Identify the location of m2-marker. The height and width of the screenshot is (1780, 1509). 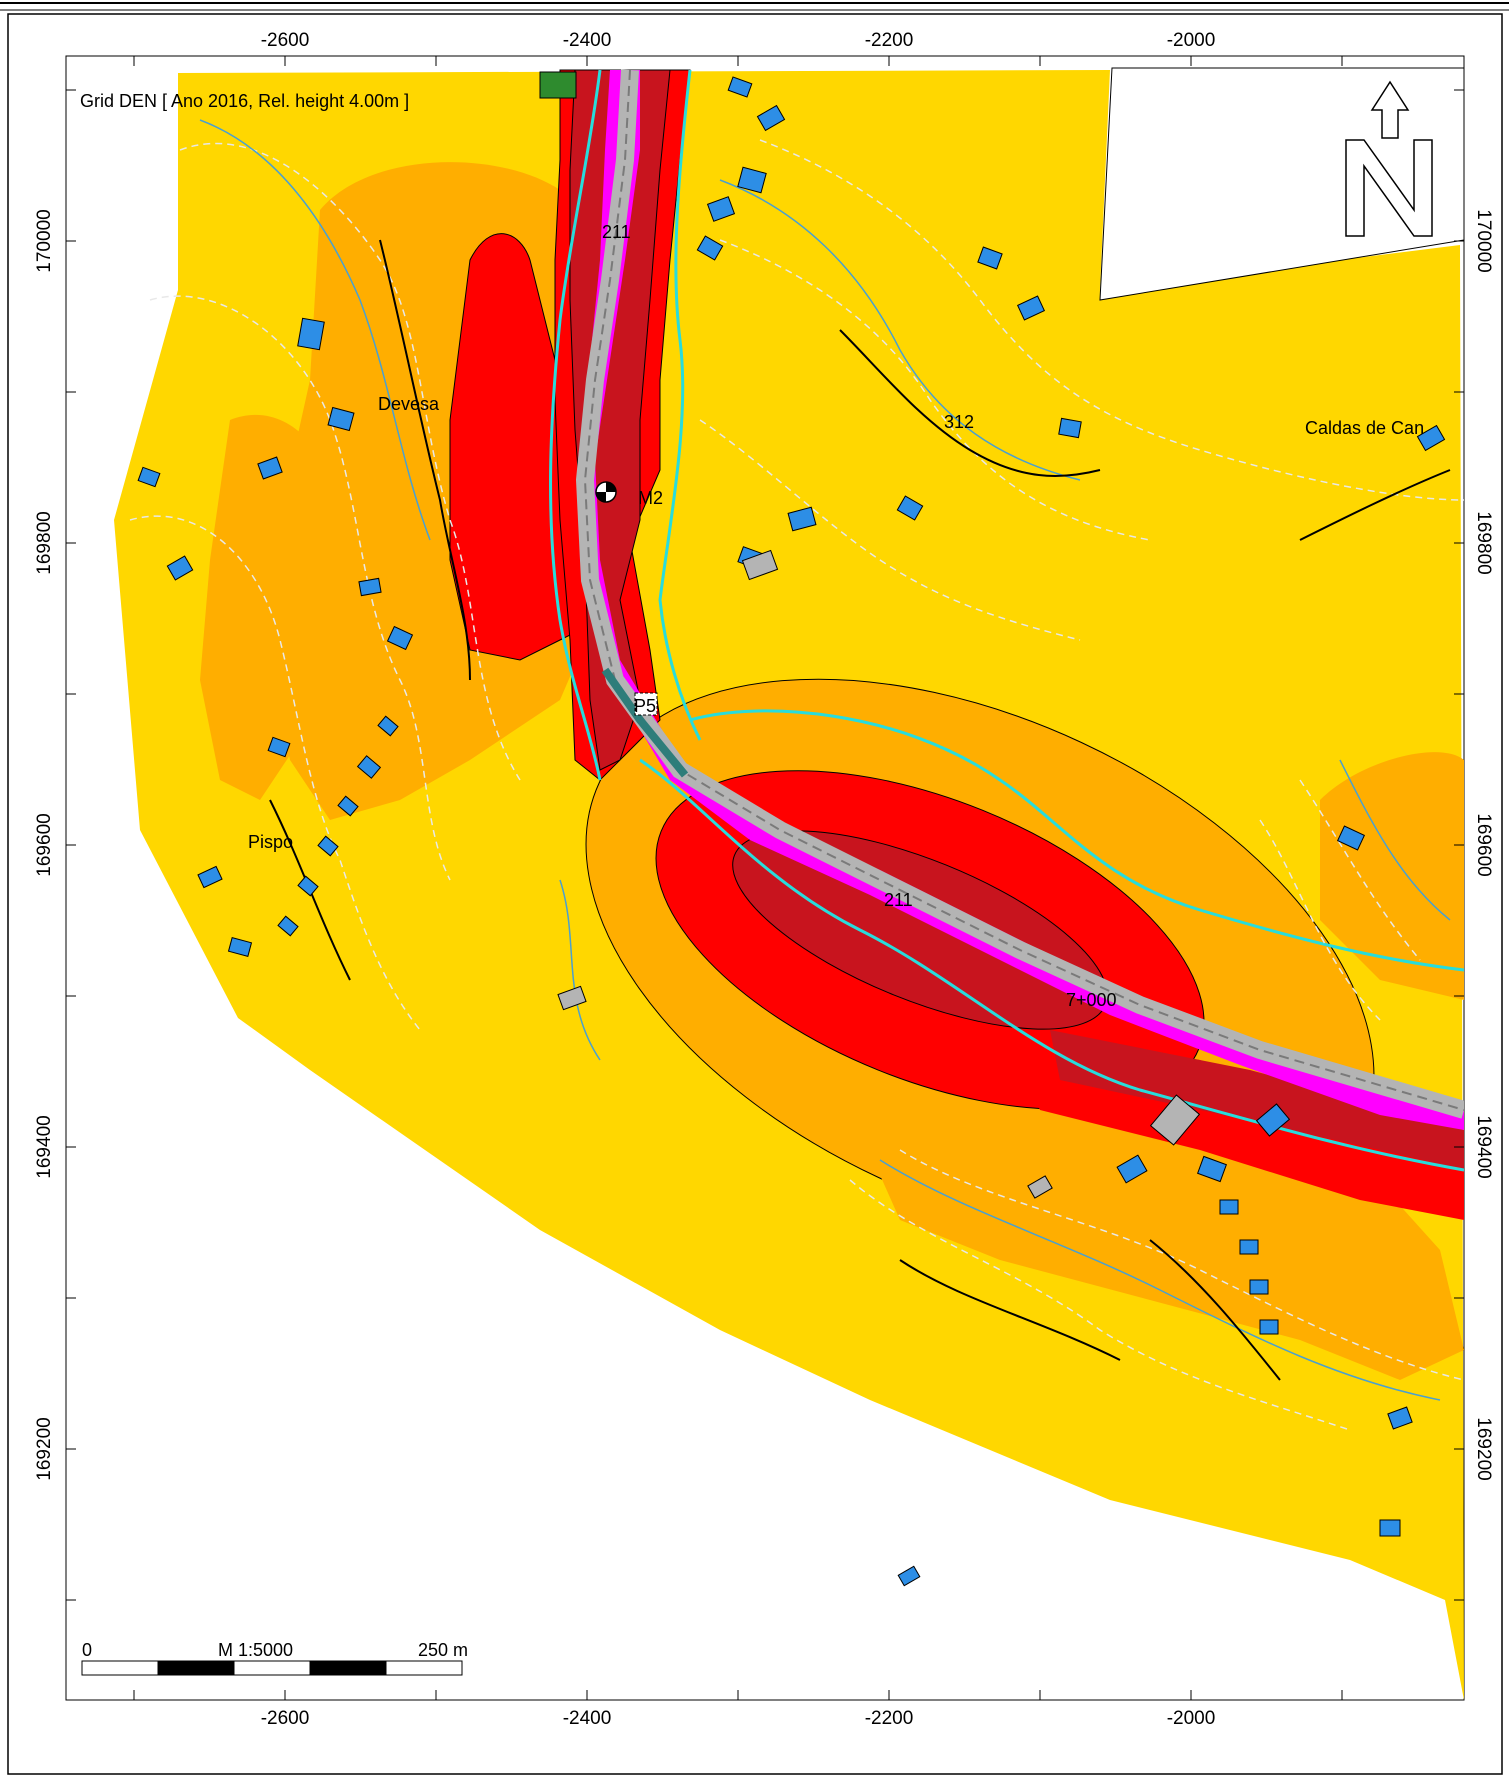
(606, 492).